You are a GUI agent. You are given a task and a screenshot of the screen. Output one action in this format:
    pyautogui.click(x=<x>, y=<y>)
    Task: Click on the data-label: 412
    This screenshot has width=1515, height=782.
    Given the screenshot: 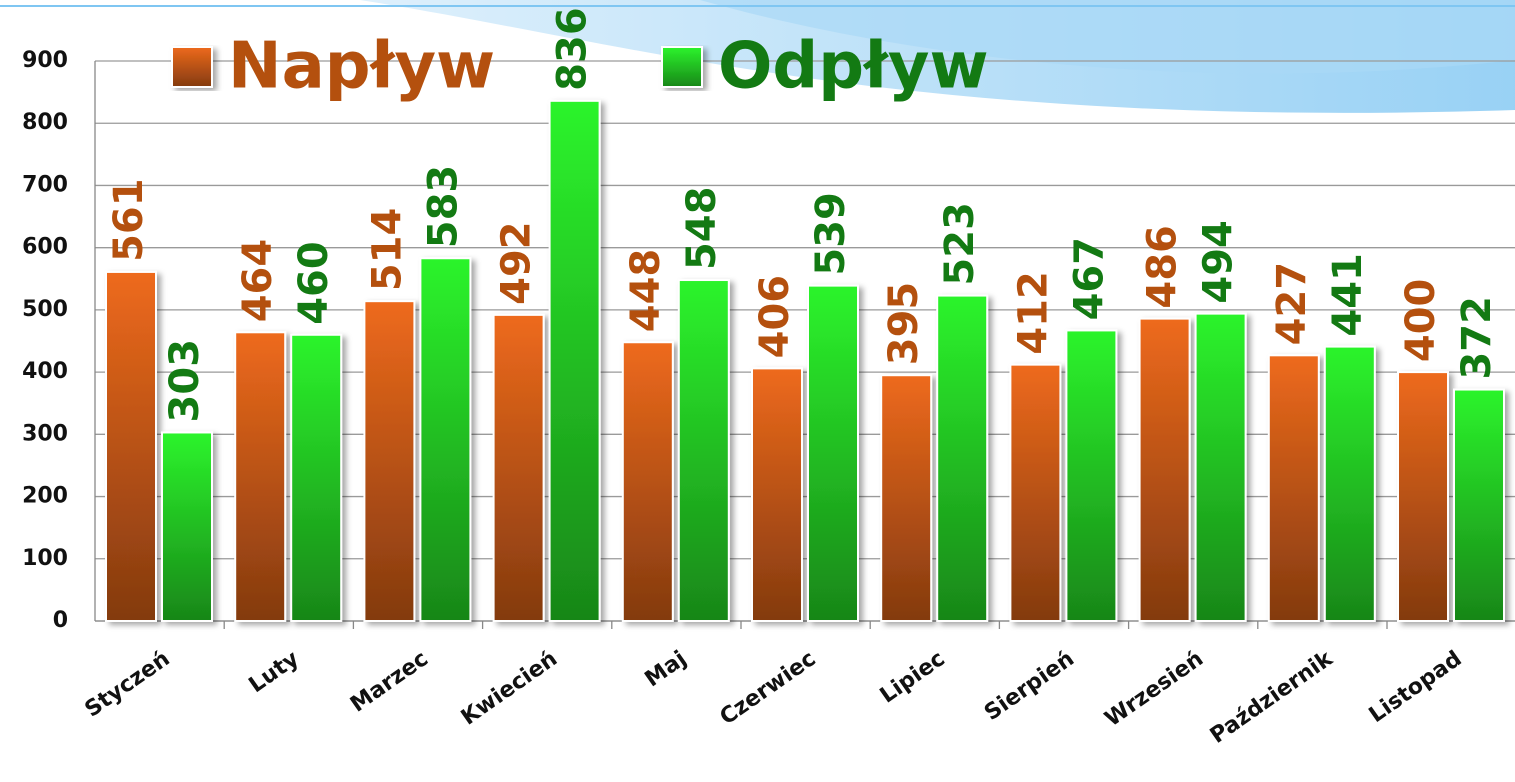 What is the action you would take?
    pyautogui.click(x=1033, y=313)
    